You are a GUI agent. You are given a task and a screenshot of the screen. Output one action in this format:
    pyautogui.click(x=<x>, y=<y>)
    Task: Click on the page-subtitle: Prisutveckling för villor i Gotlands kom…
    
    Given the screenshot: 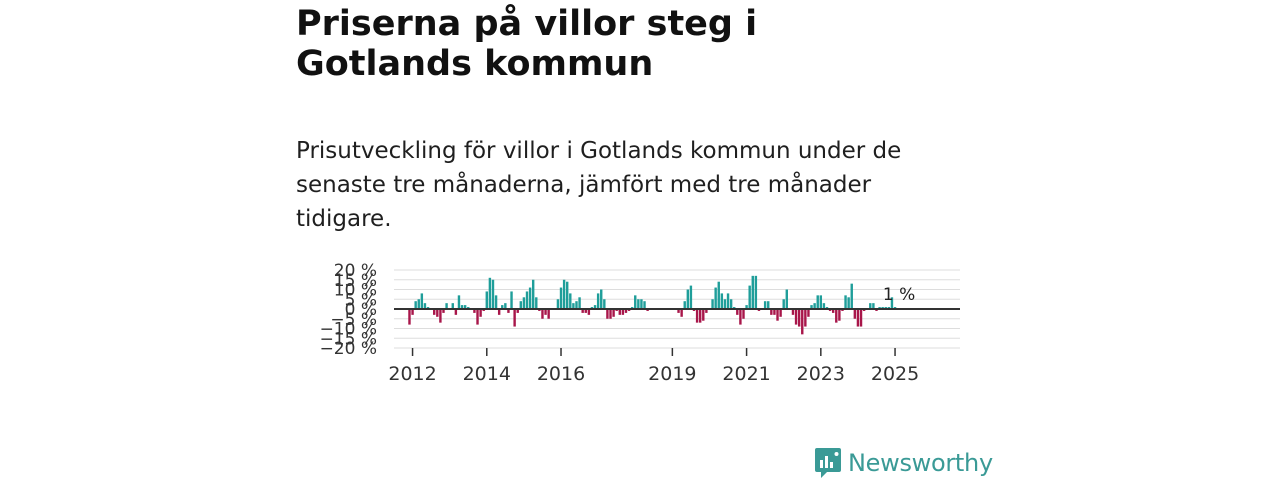 What is the action you would take?
    pyautogui.click(x=599, y=185)
    